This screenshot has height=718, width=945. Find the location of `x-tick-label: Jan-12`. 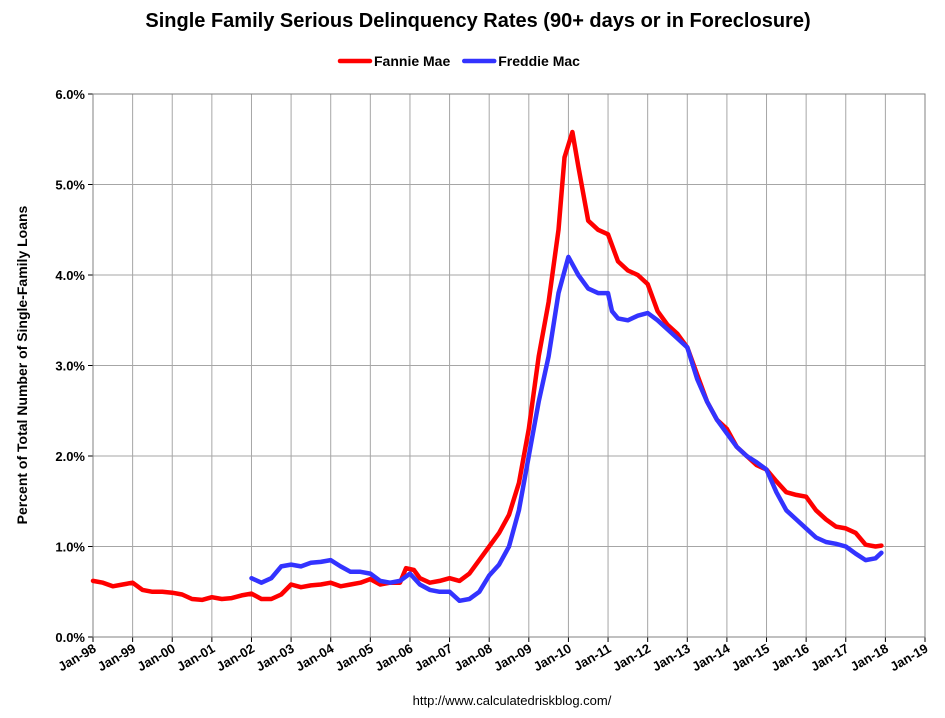

x-tick-label: Jan-12 is located at coordinates (631, 658).